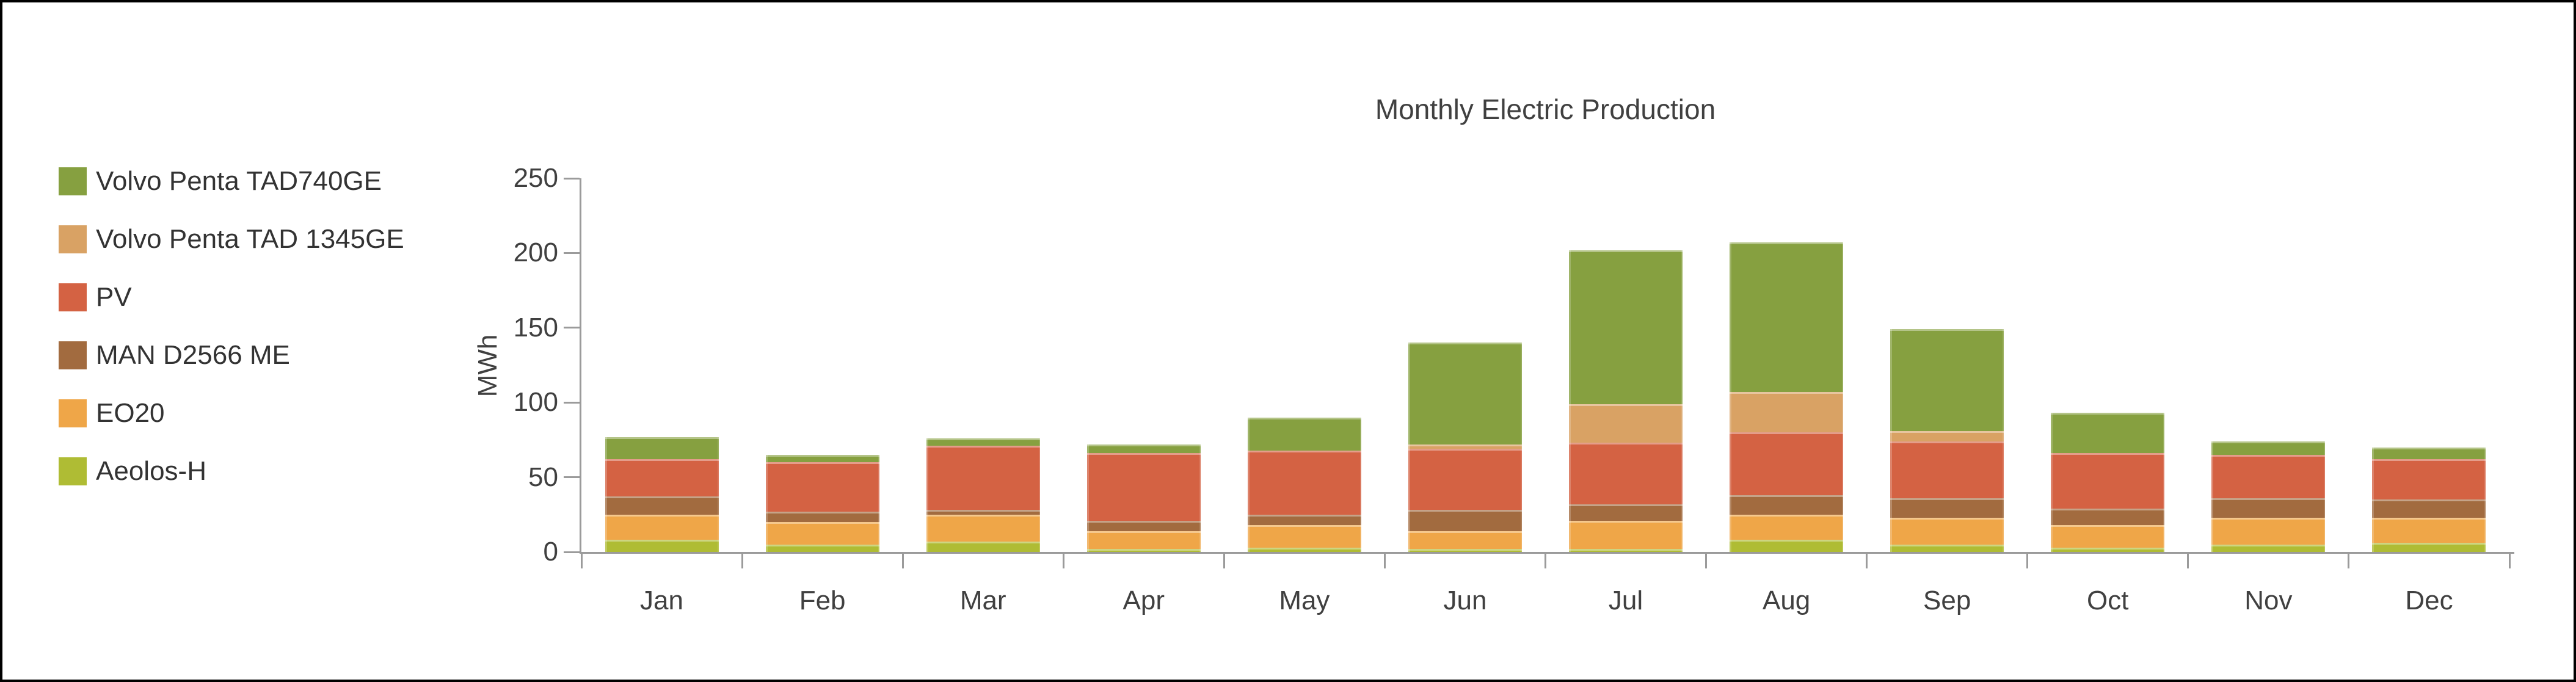 This screenshot has height=682, width=2576. Describe the element at coordinates (1465, 600) in the screenshot. I see `x-tick-label-jun: Jun` at that location.